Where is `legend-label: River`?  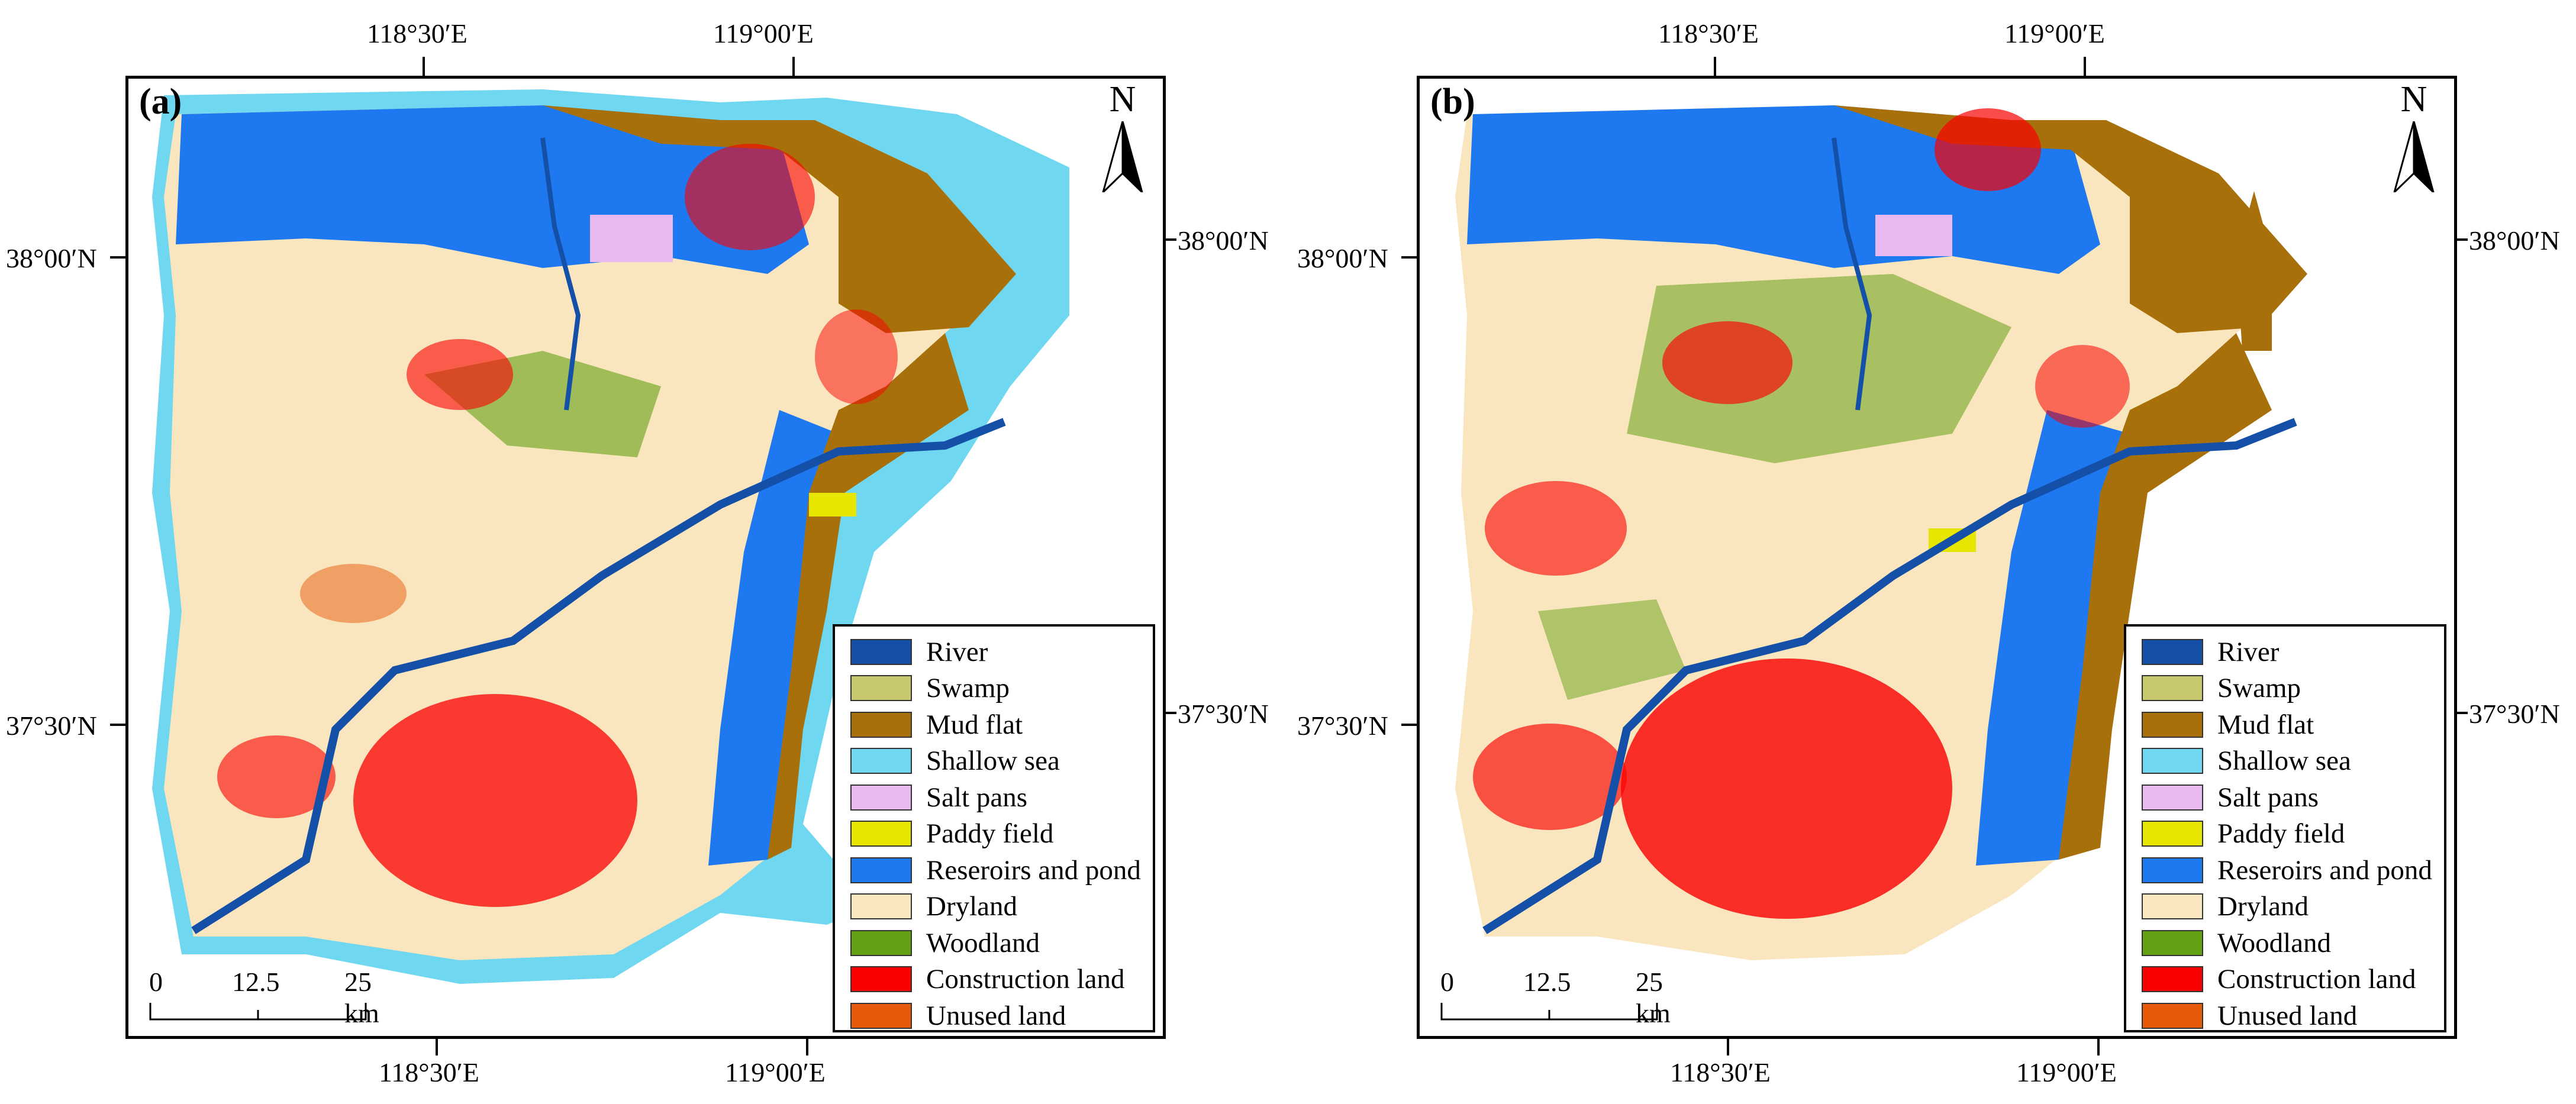 legend-label: River is located at coordinates (957, 651).